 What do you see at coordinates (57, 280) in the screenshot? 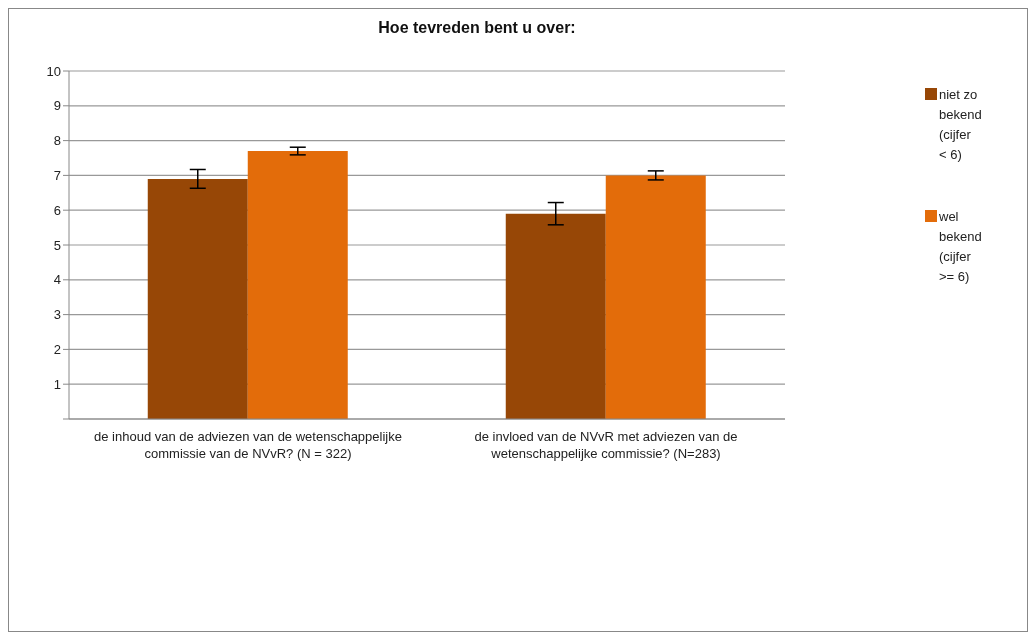
I see `y-tick-label: 4` at bounding box center [57, 280].